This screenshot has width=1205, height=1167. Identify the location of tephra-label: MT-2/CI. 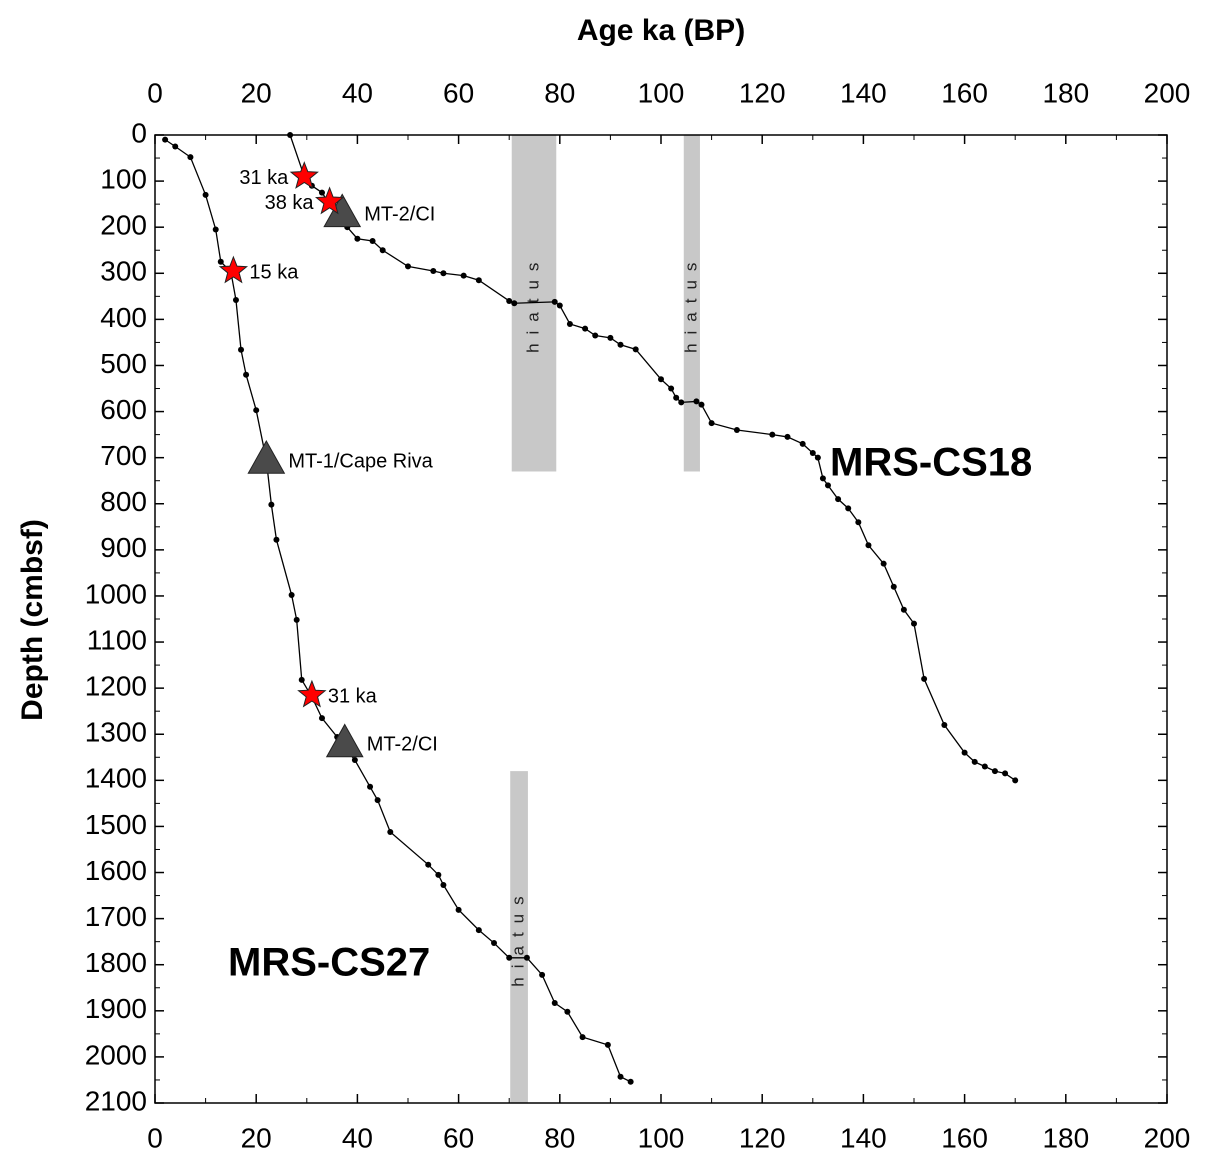
(402, 745).